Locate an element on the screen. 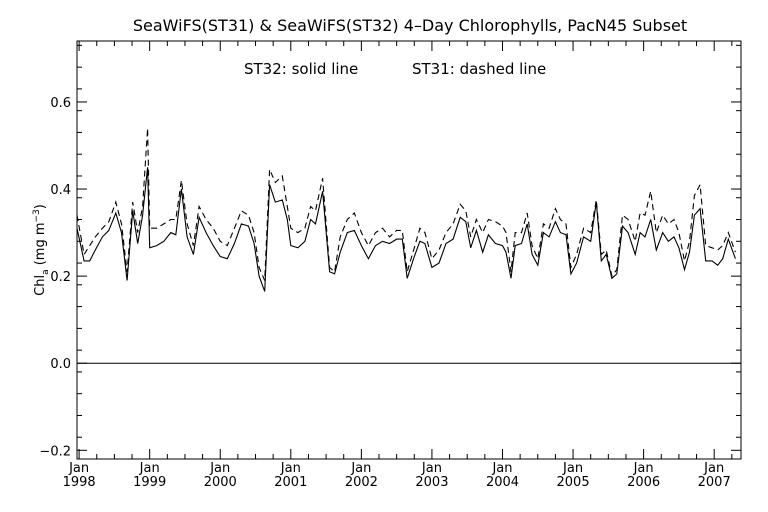  x-tick-year-label: 1999 is located at coordinates (149, 482).